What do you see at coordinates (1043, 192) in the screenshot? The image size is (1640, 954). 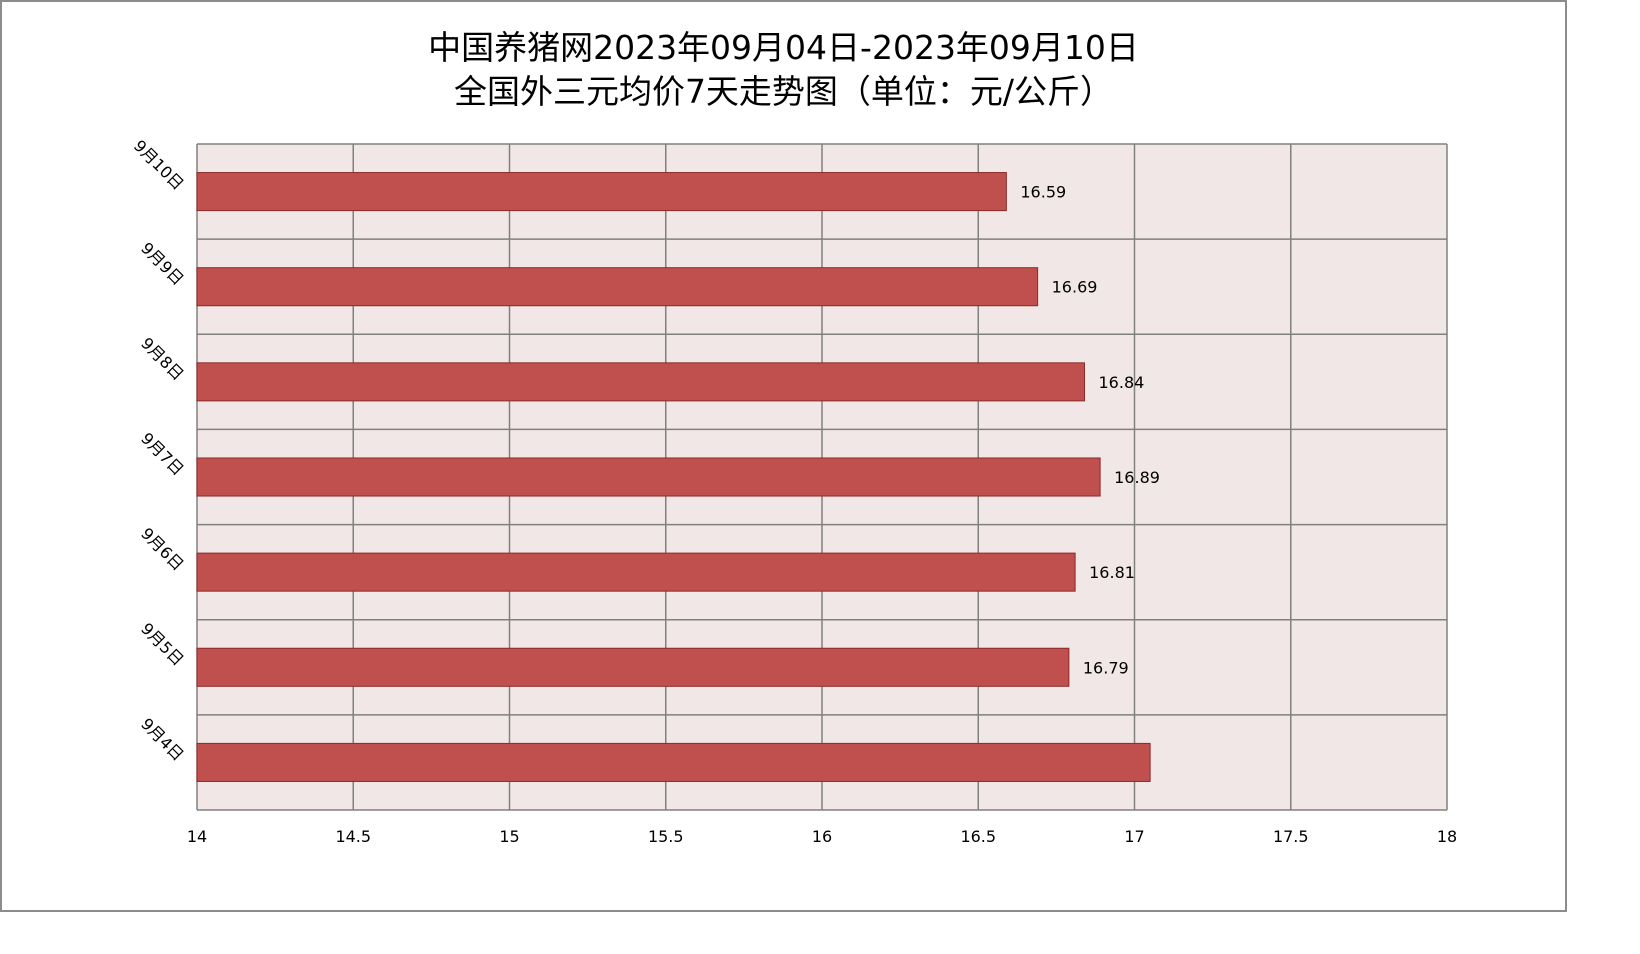 I see `data-label: 16.59` at bounding box center [1043, 192].